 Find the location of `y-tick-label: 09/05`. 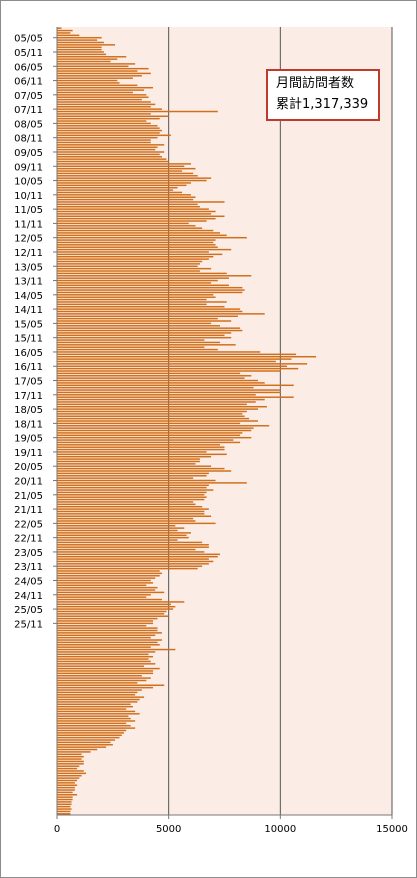

y-tick-label: 09/05 is located at coordinates (28, 153).